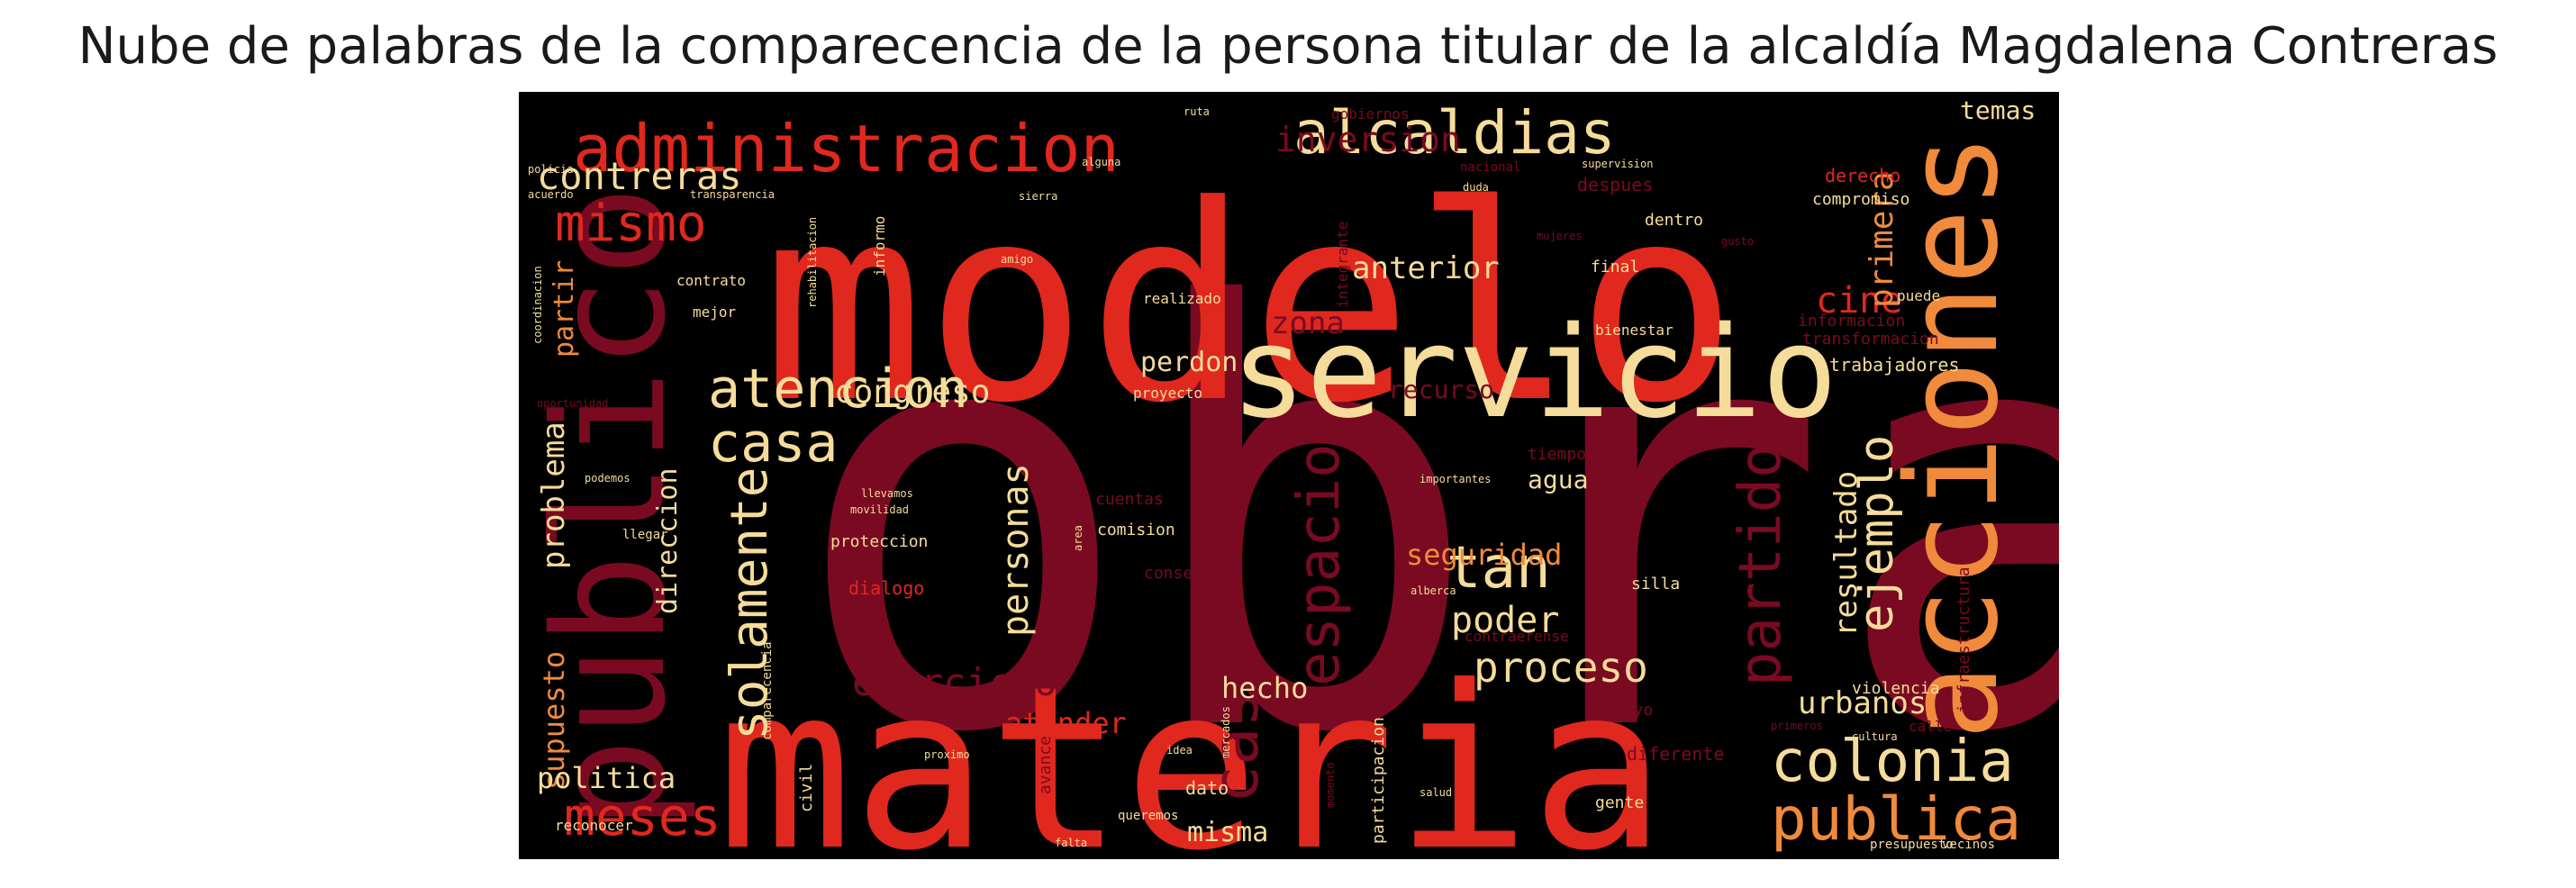  Describe the element at coordinates (1655, 584) in the screenshot. I see `word-silla: silla` at that location.